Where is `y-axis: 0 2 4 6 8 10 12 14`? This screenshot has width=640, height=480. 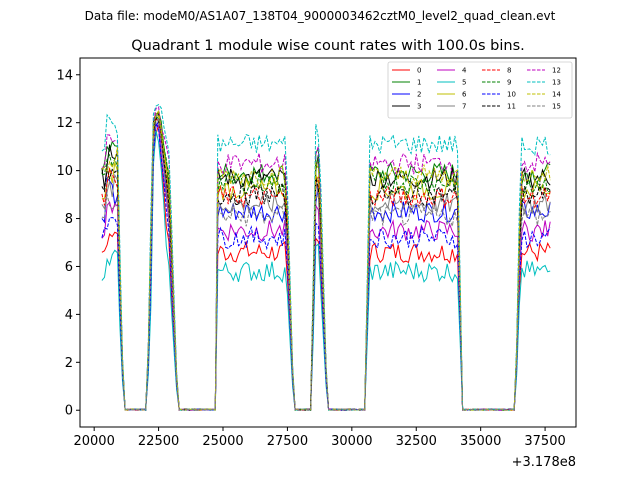
y-axis: 0 2 4 6 8 10 12 14 is located at coordinates (68, 243).